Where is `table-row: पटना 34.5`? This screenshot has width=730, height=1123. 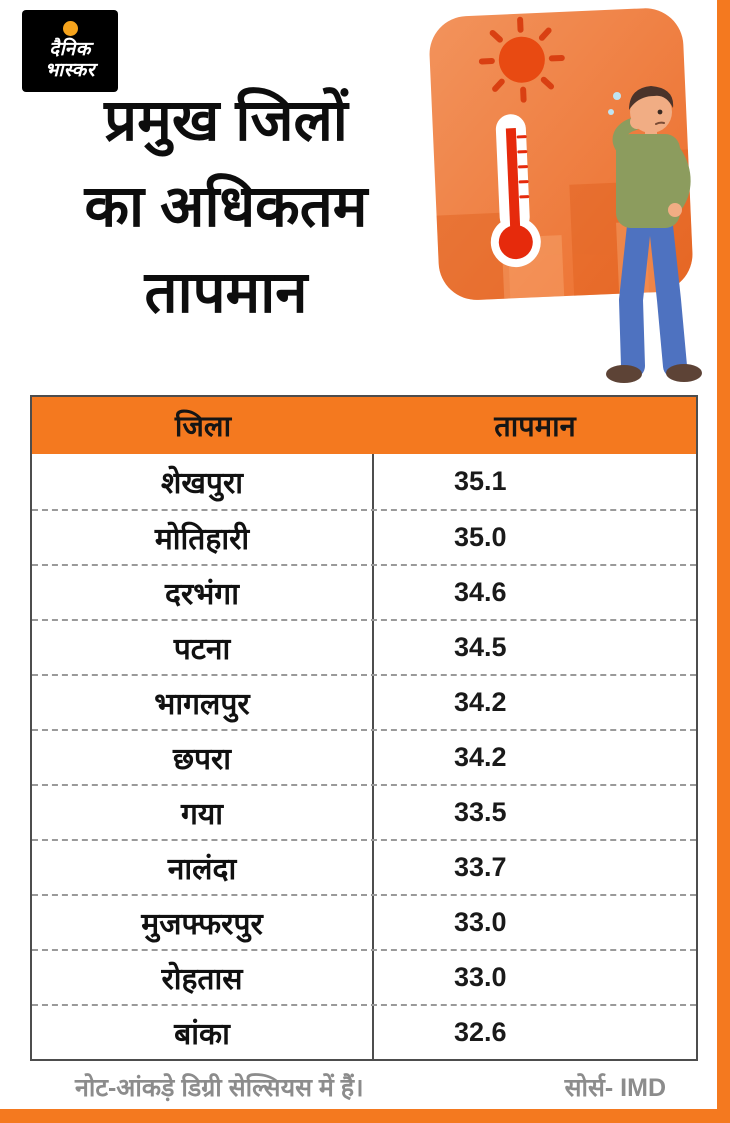 table-row: पटना 34.5 is located at coordinates (364, 646).